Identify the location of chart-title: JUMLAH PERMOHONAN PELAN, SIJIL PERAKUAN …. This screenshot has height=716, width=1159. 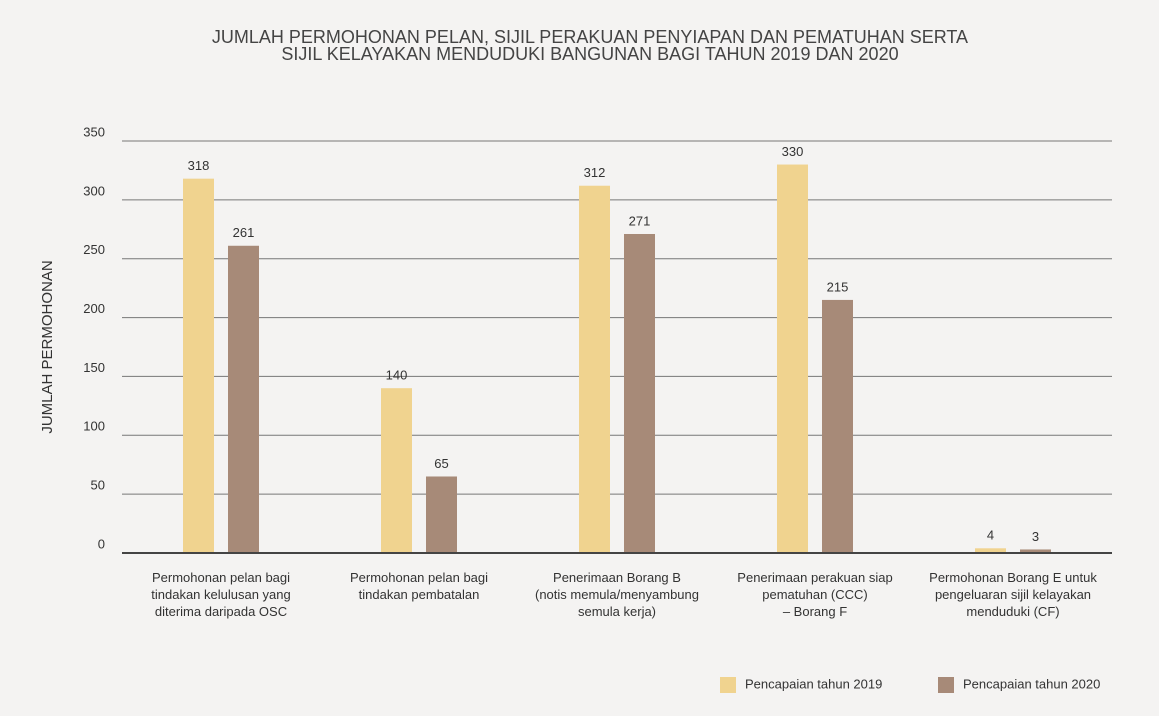
(590, 45).